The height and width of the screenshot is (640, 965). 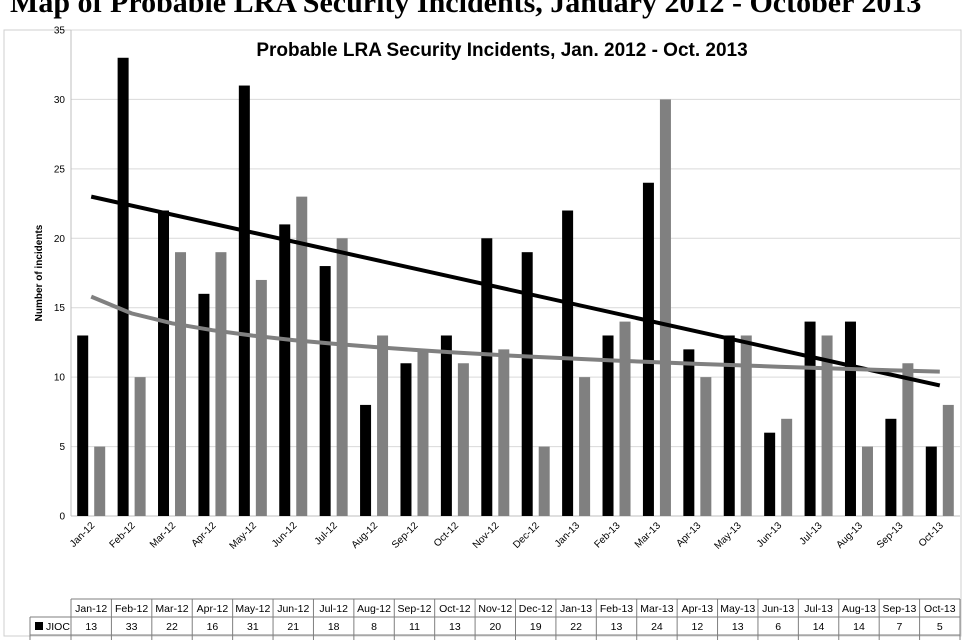 I want to click on x-tick-label: Nov-12, so click(x=486, y=535).